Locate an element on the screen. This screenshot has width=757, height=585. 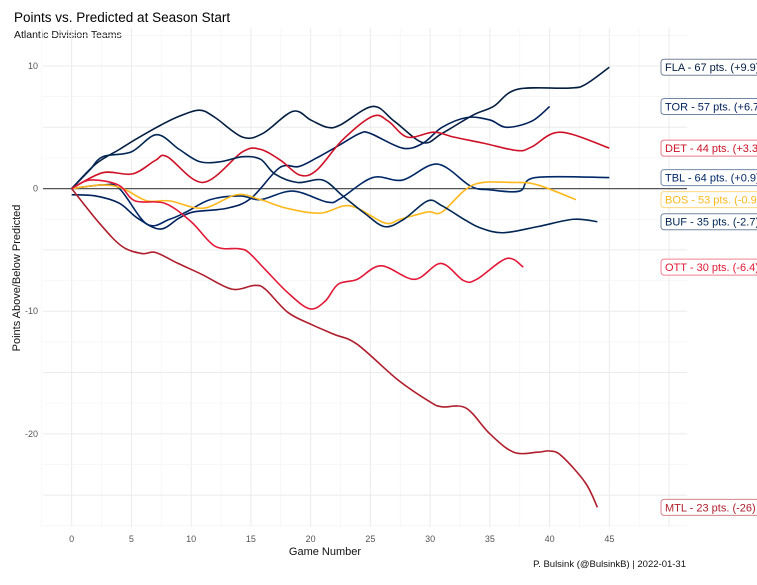
x-tick-label: 30 is located at coordinates (430, 539).